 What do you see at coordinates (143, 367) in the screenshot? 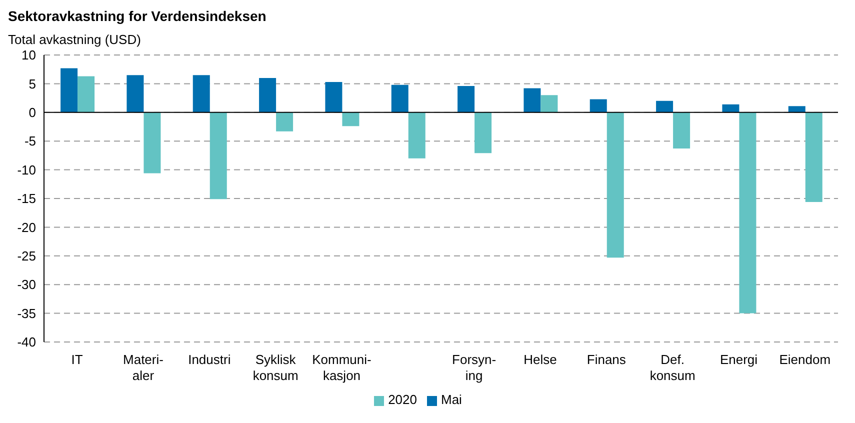
I see `x-tick-label: Materi- aler` at bounding box center [143, 367].